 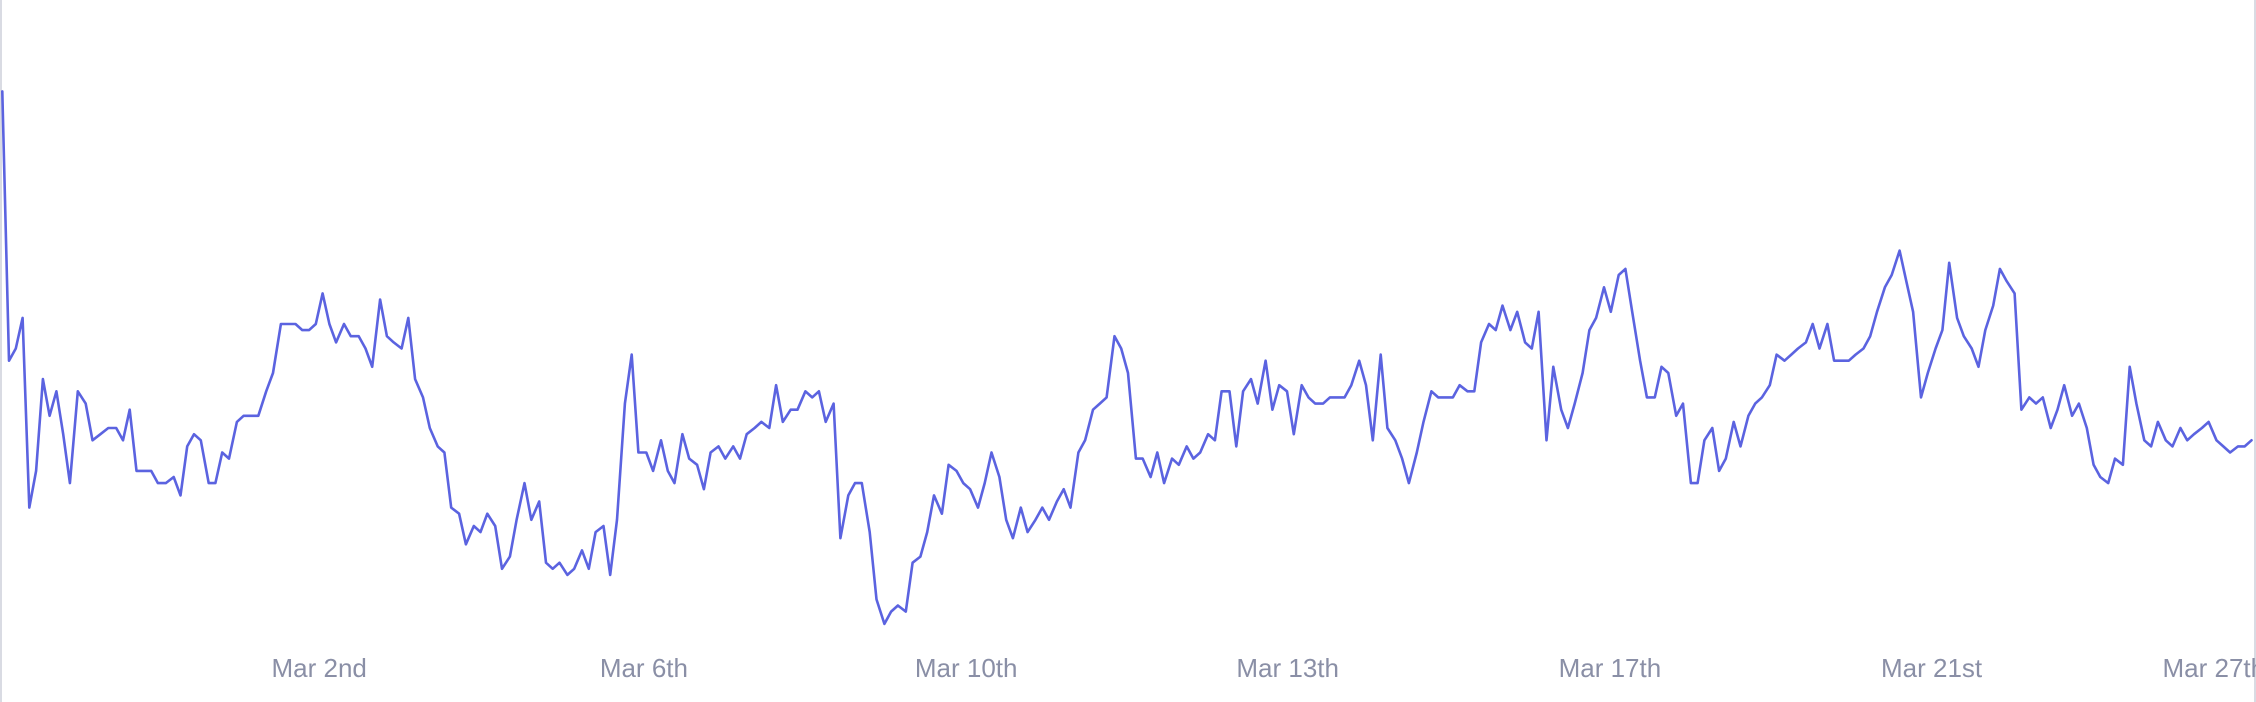 What do you see at coordinates (319, 668) in the screenshot?
I see `x-tick-label: Mar 2nd` at bounding box center [319, 668].